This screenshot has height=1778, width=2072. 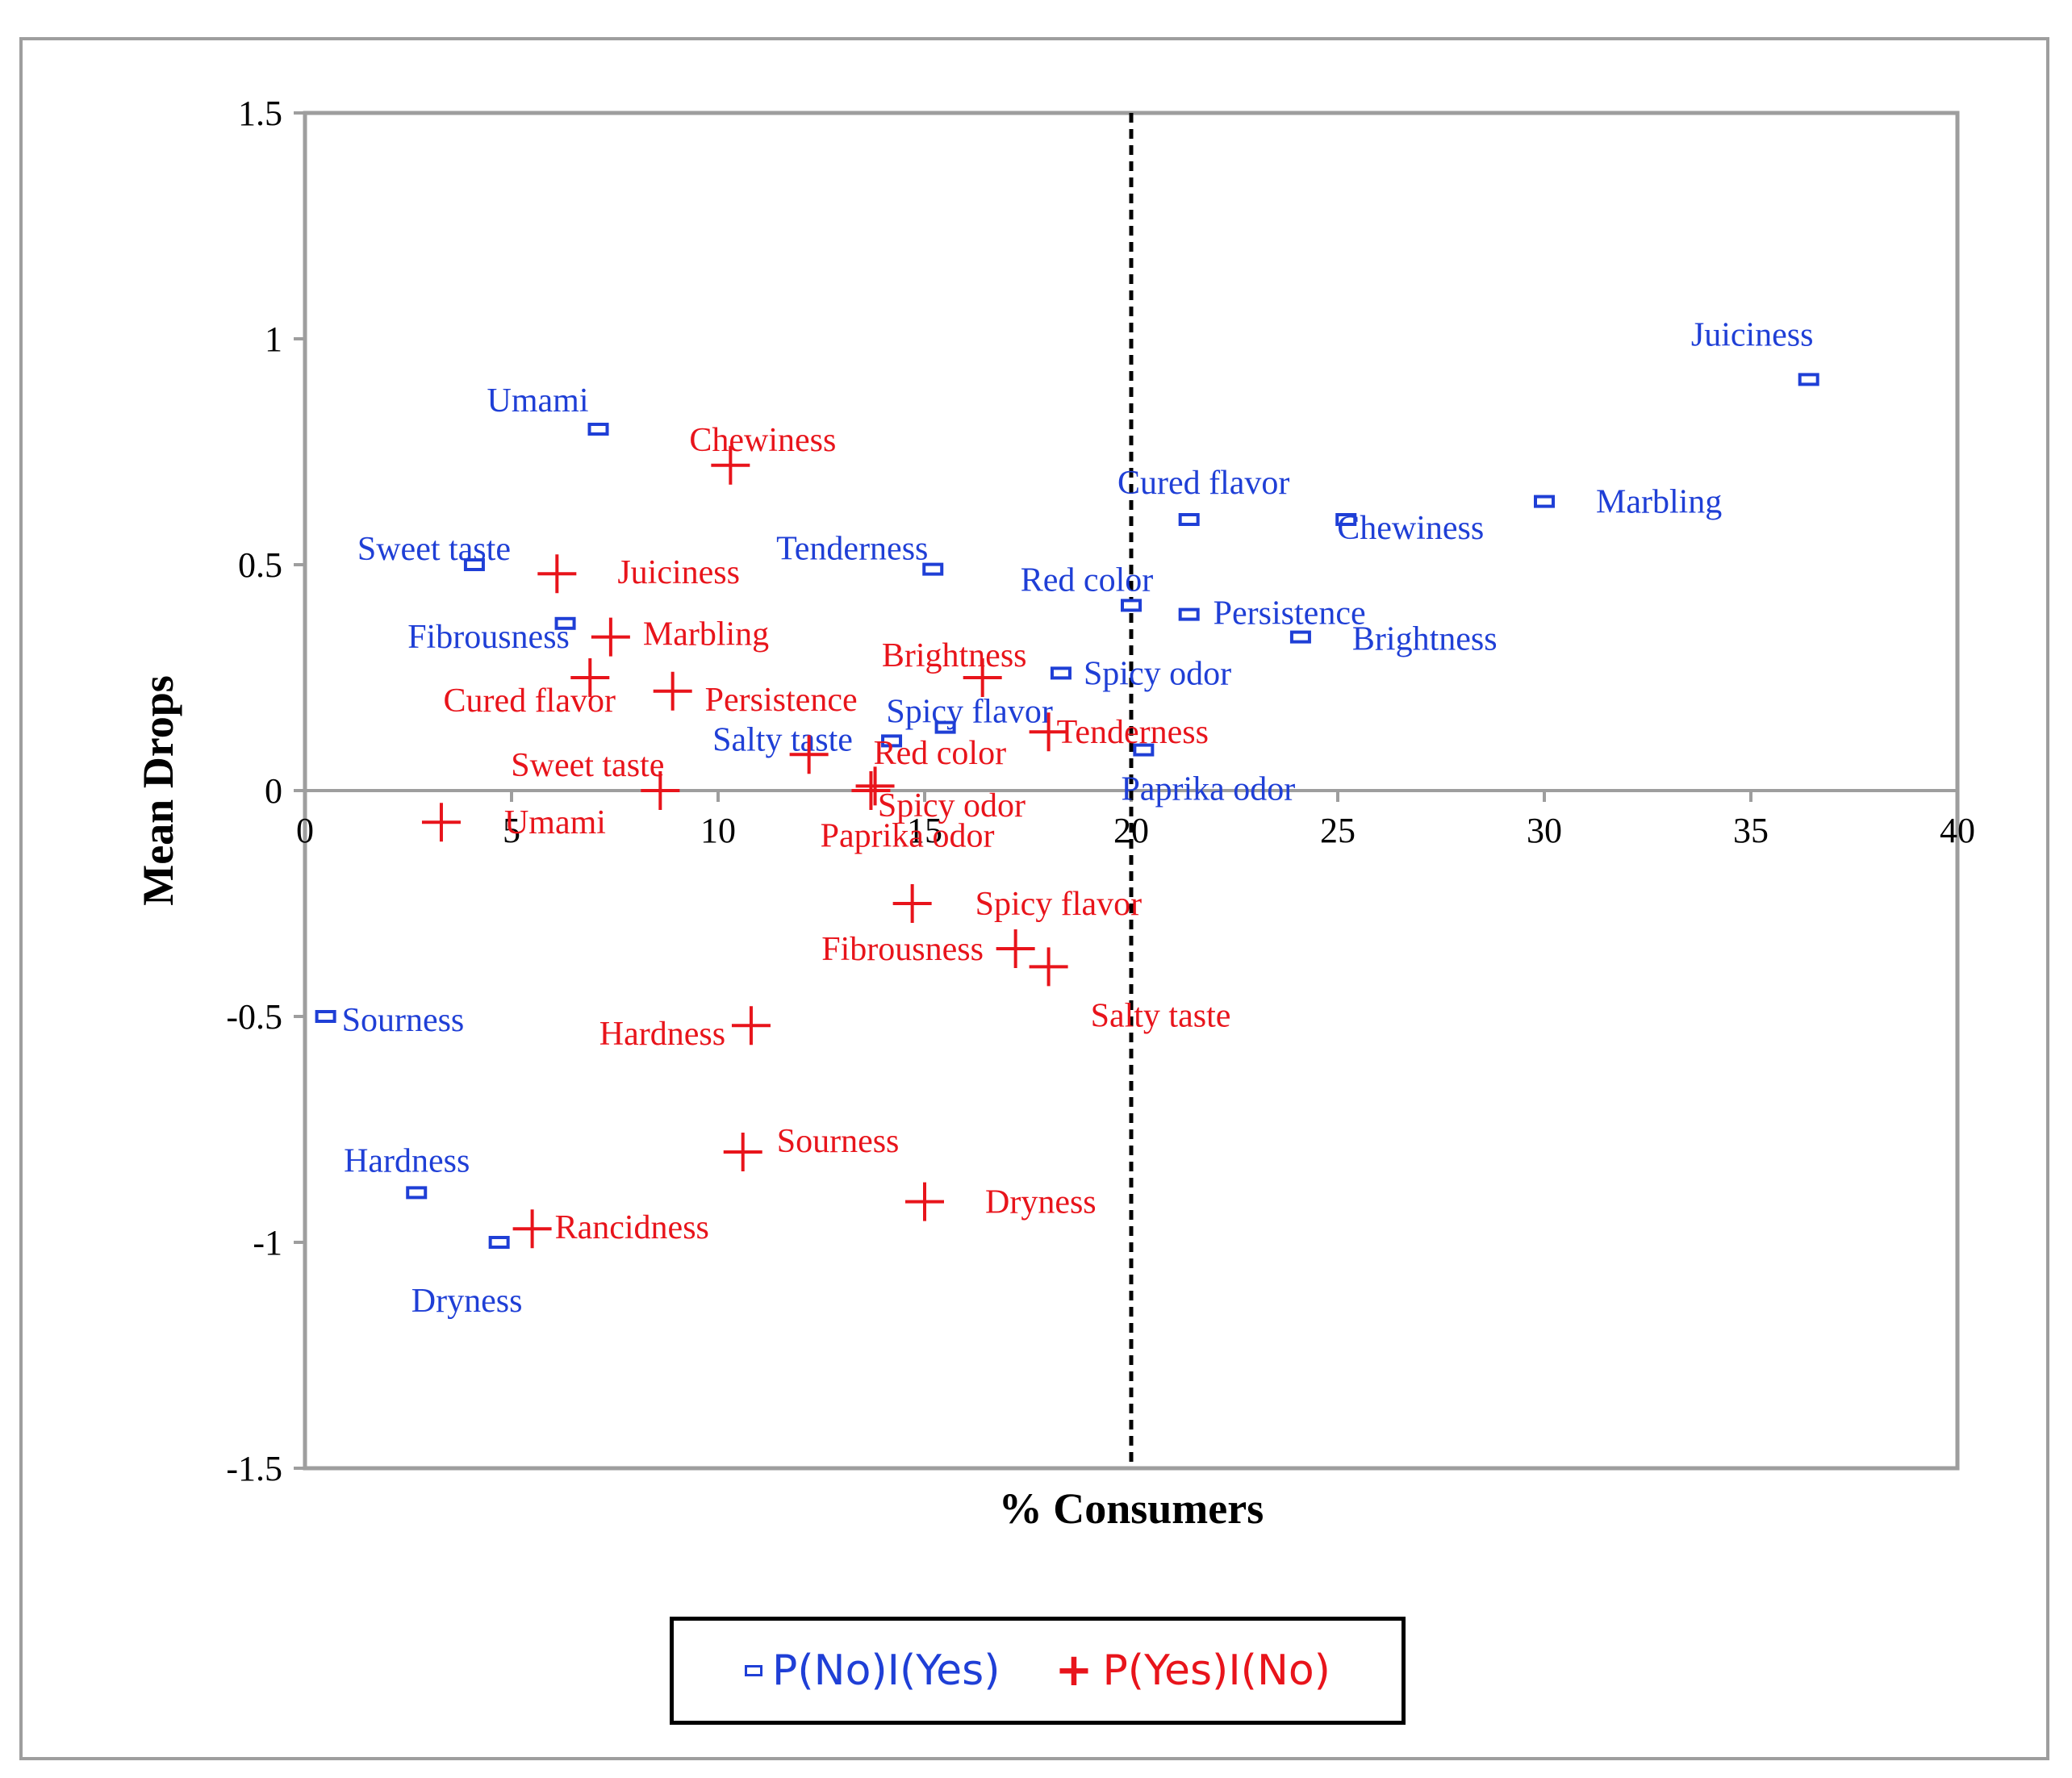 I want to click on x-tick-label: 25, so click(x=1338, y=830).